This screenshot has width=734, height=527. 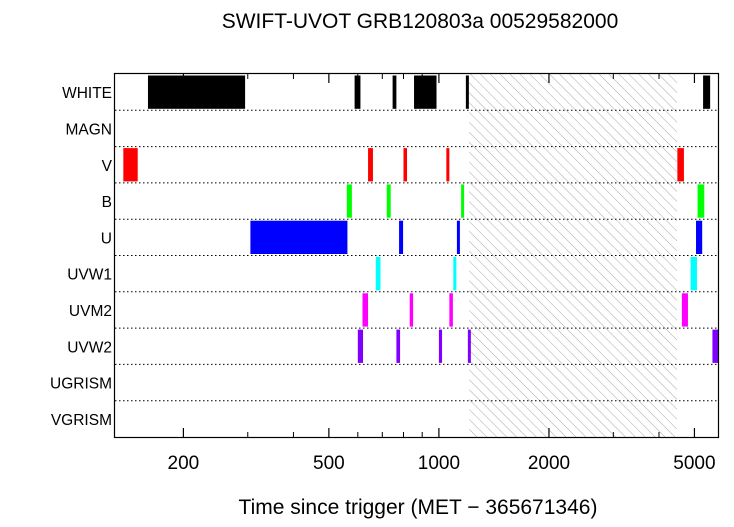 What do you see at coordinates (439, 463) in the screenshot?
I see `x-tick-label: 1000` at bounding box center [439, 463].